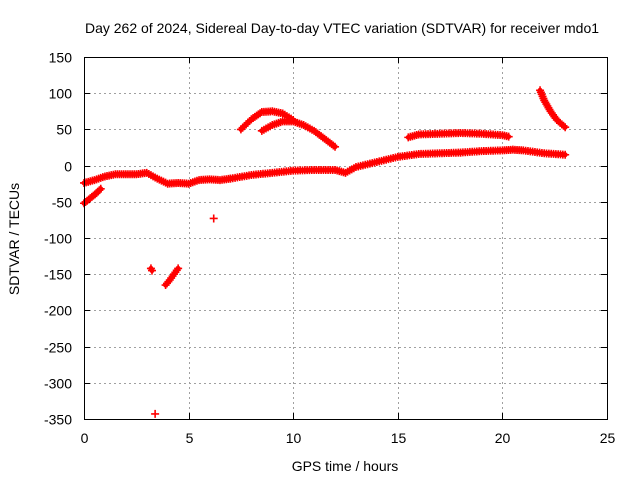 This screenshot has width=640, height=480. What do you see at coordinates (14, 239) in the screenshot?
I see `y-axis-label: SDTVAR / TECUs` at bounding box center [14, 239].